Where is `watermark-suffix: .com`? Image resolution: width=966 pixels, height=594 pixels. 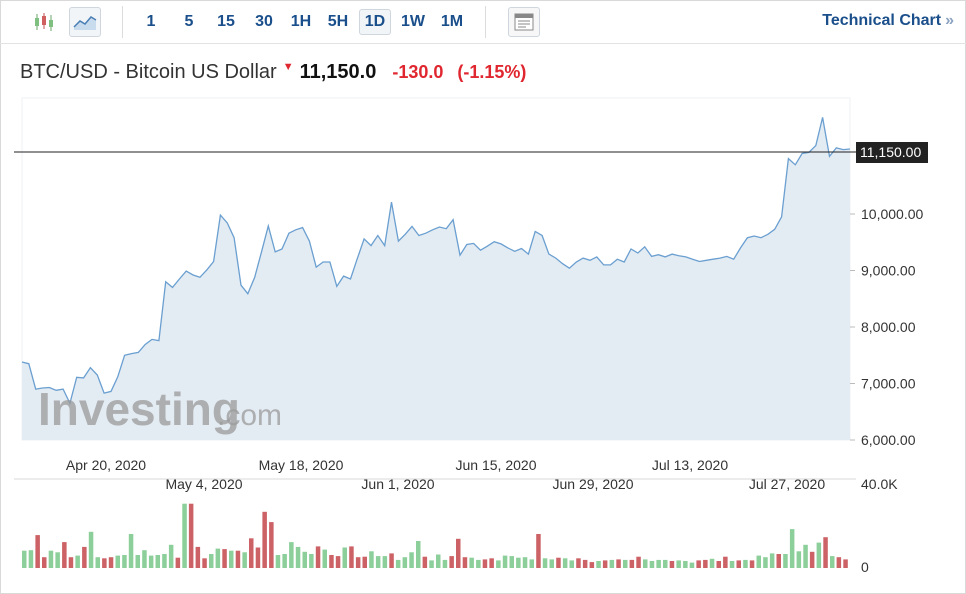
watermark-suffix: .com is located at coordinates (249, 415).